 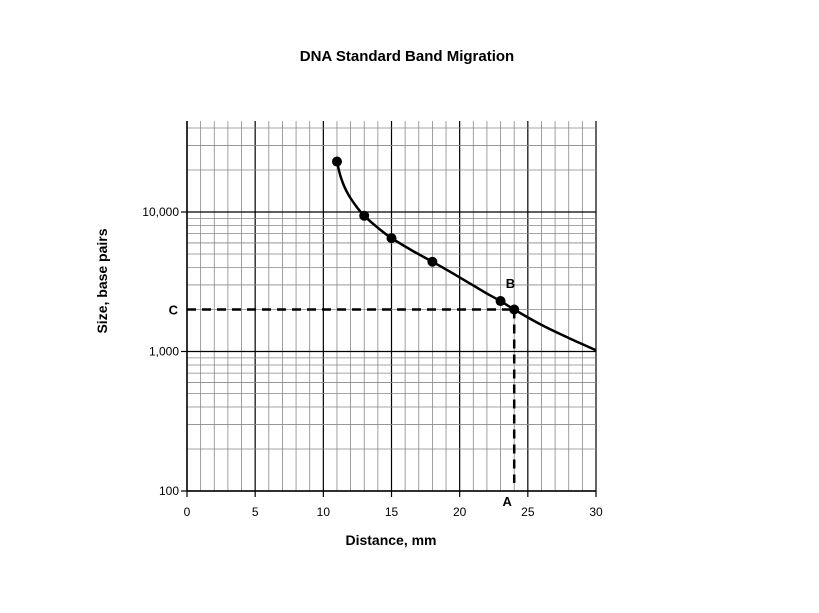 What do you see at coordinates (187, 512) in the screenshot?
I see `x-tick-label: 0` at bounding box center [187, 512].